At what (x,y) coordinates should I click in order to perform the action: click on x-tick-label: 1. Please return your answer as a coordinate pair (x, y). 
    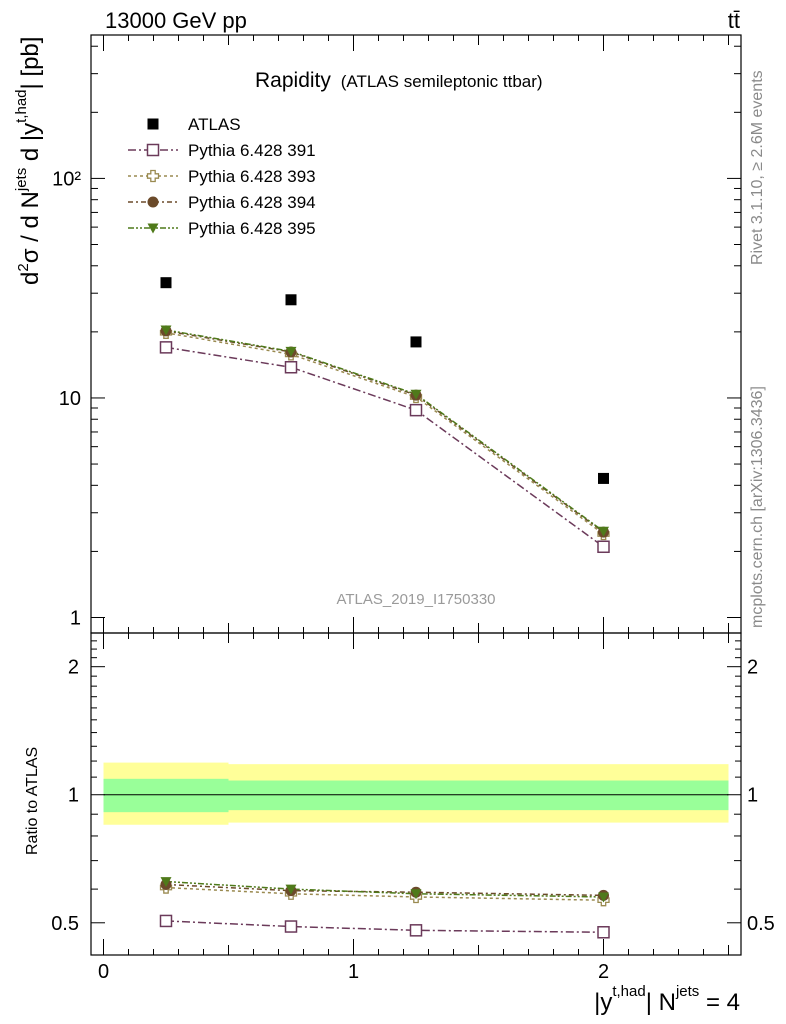
    Looking at the image, I should click on (353, 972).